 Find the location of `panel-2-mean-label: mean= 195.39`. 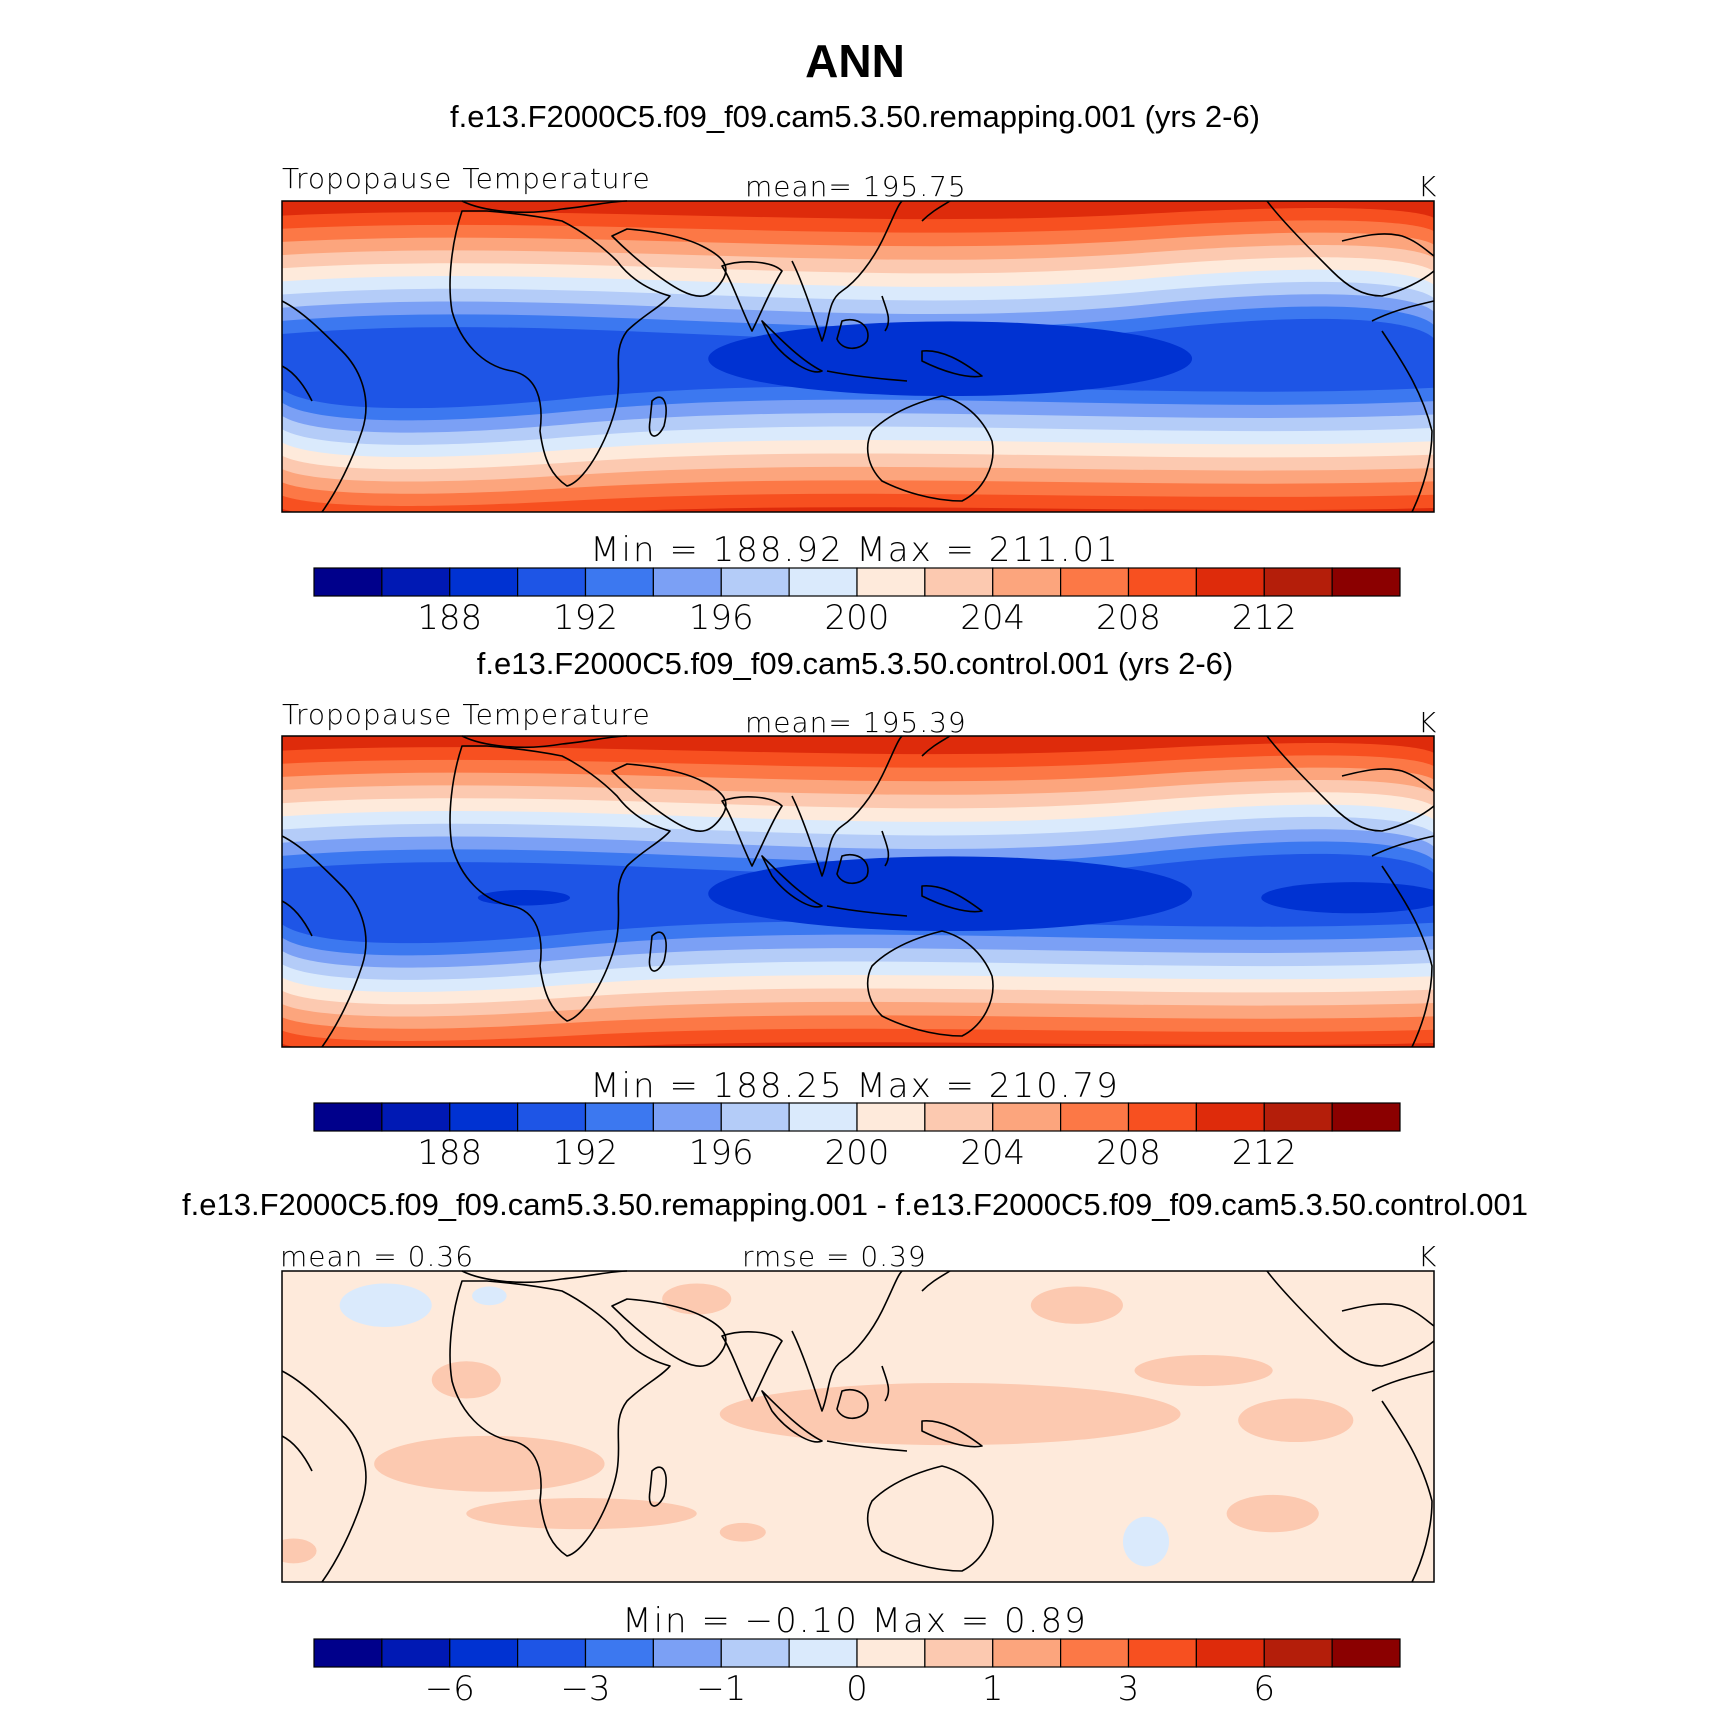

panel-2-mean-label: mean= 195.39 is located at coordinates (856, 722).